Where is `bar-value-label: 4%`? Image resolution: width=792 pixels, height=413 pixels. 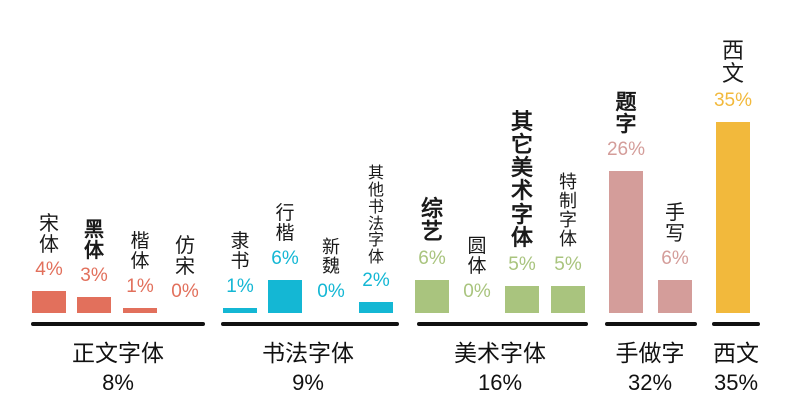 bar-value-label: 4% is located at coordinates (49, 270).